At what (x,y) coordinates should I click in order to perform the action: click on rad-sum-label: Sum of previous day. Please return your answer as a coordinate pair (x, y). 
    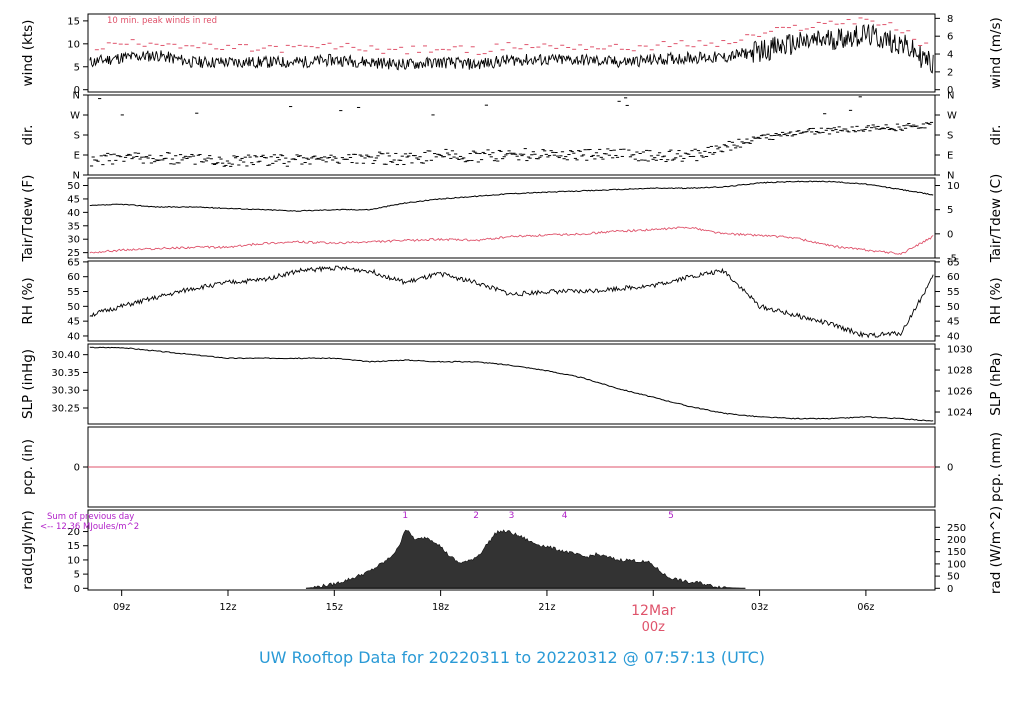
    Looking at the image, I should click on (90, 517).